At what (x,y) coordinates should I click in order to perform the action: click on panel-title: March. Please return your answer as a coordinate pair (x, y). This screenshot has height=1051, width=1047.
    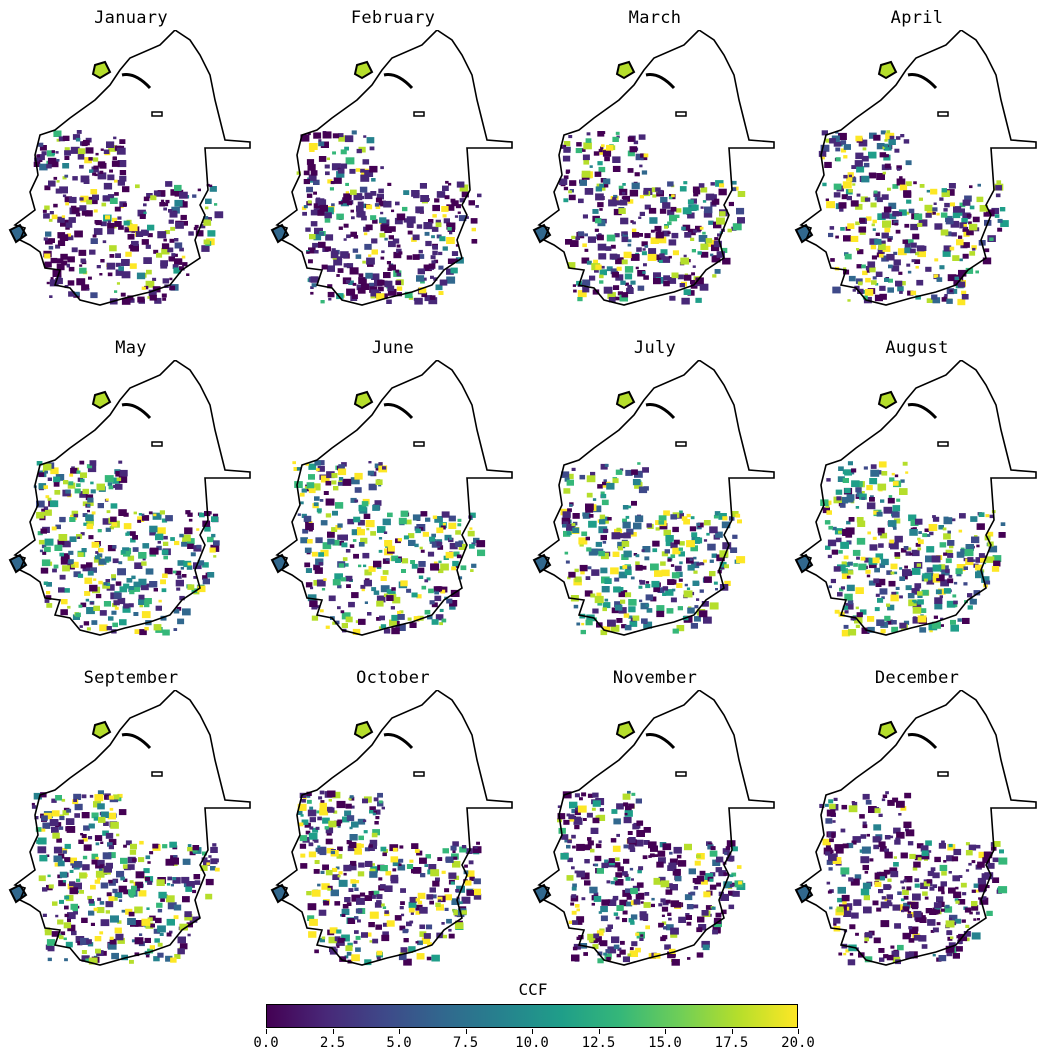
    Looking at the image, I should click on (655, 18).